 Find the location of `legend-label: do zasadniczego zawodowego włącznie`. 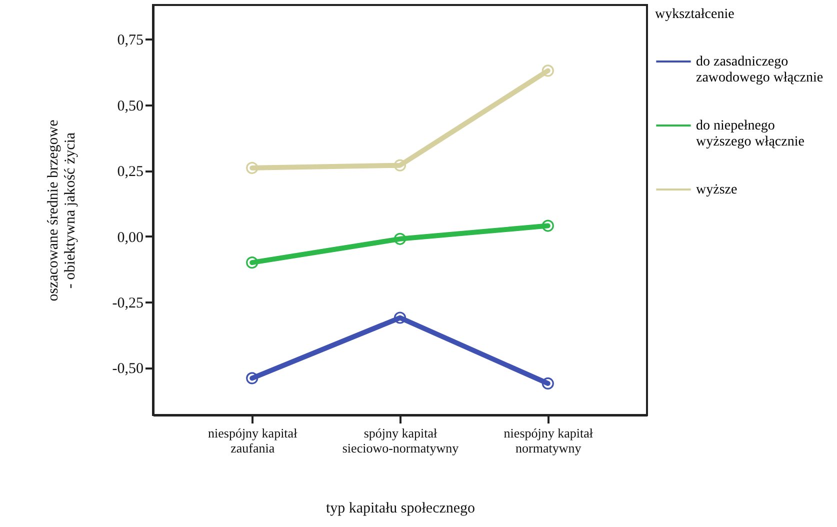

legend-label: do zasadniczego zawodowego włącznie is located at coordinates (760, 70).